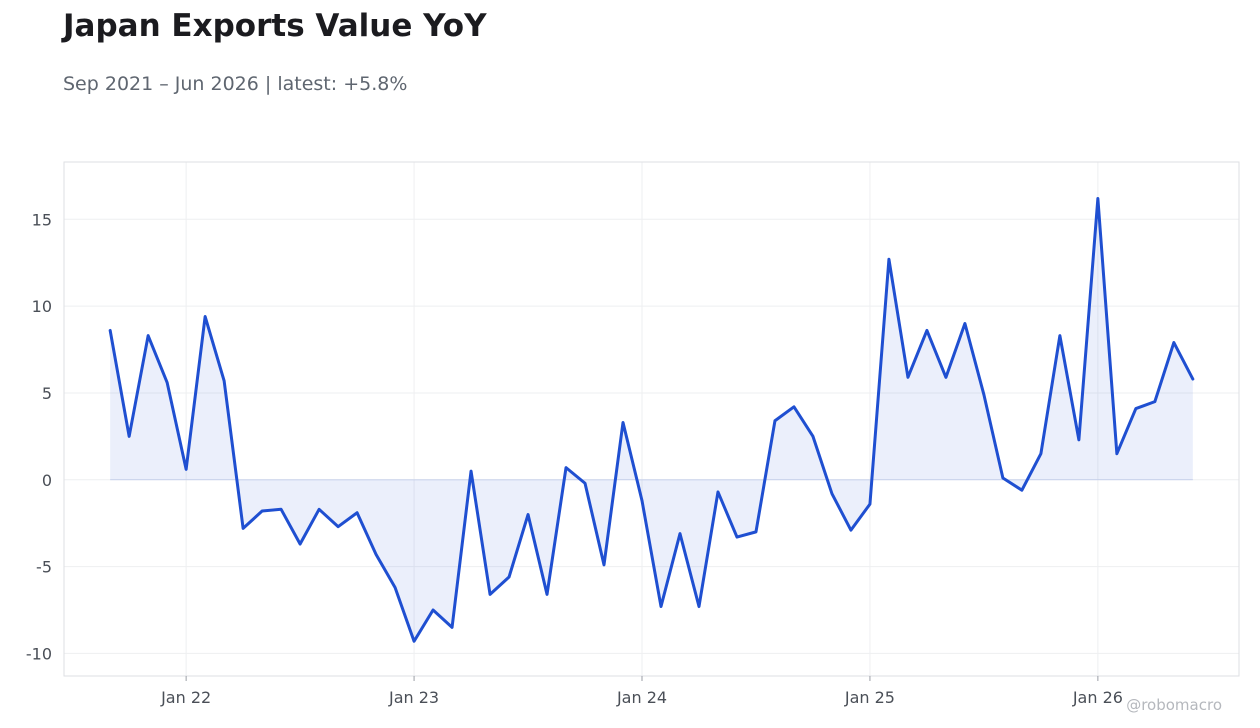 The width and height of the screenshot is (1260, 728). I want to click on x-tick-label: Jan 26, so click(1097, 697).